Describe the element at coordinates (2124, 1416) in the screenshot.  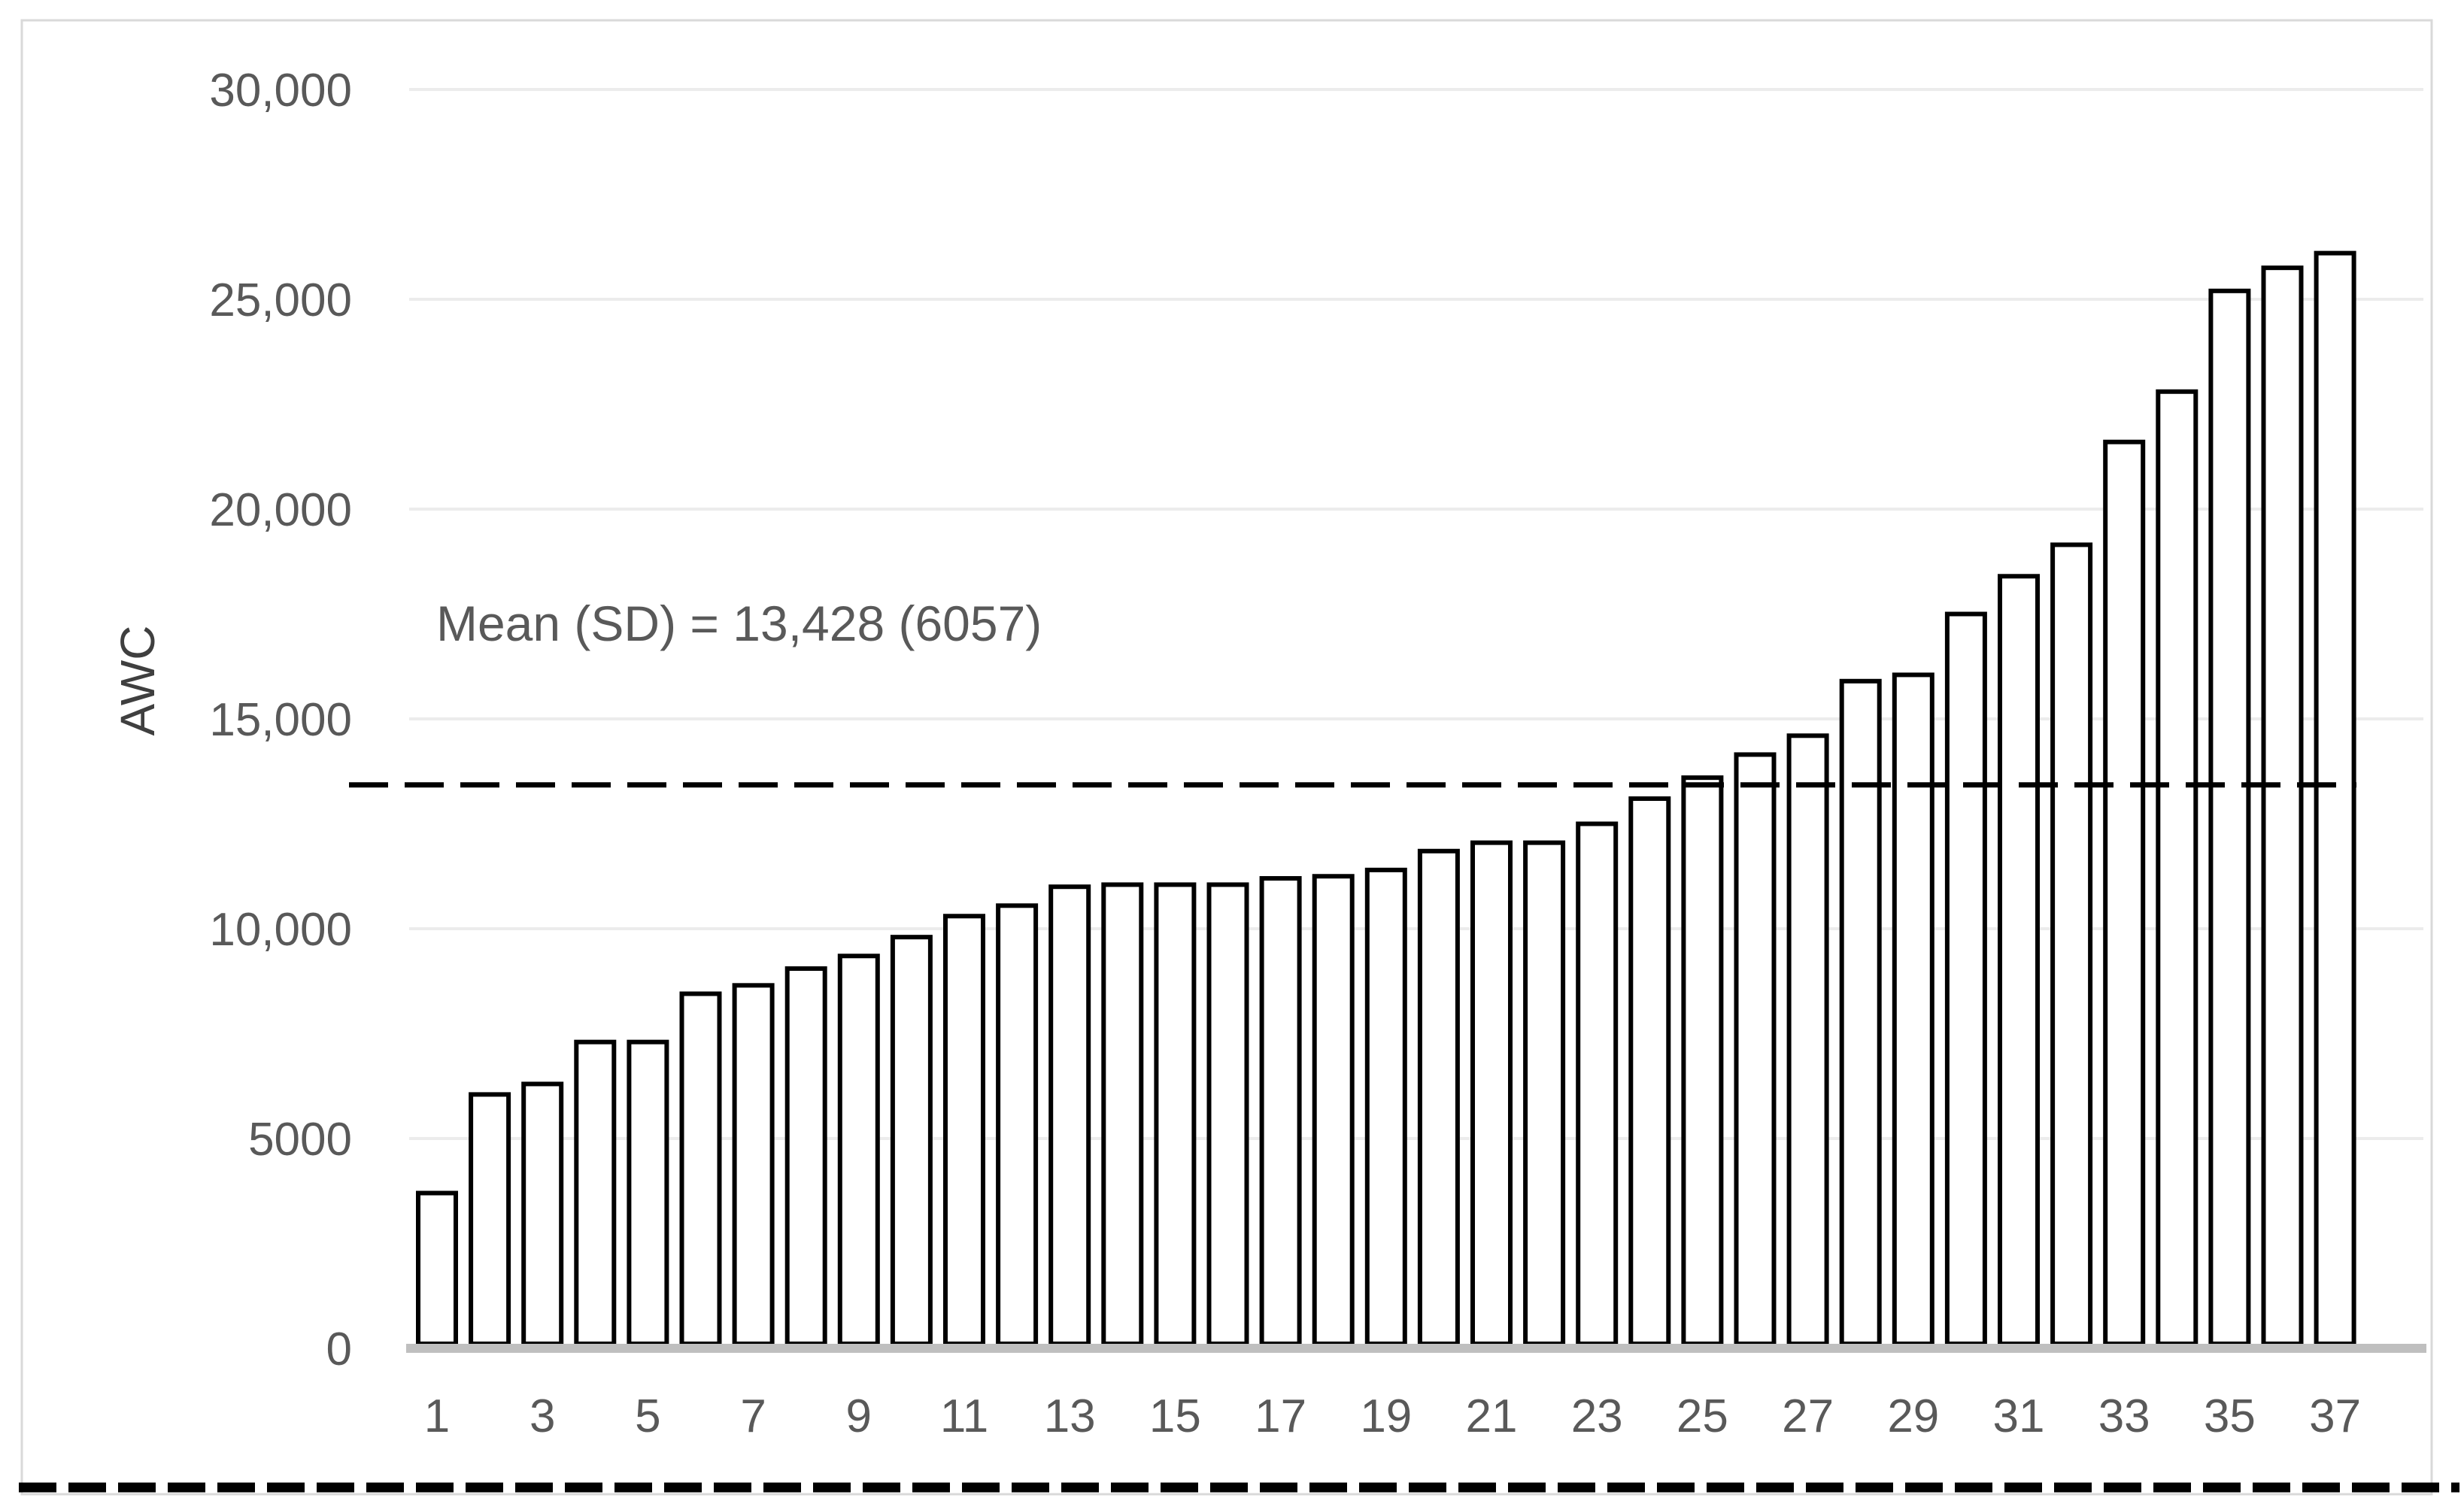
I see `x-tick-label: 33` at that location.